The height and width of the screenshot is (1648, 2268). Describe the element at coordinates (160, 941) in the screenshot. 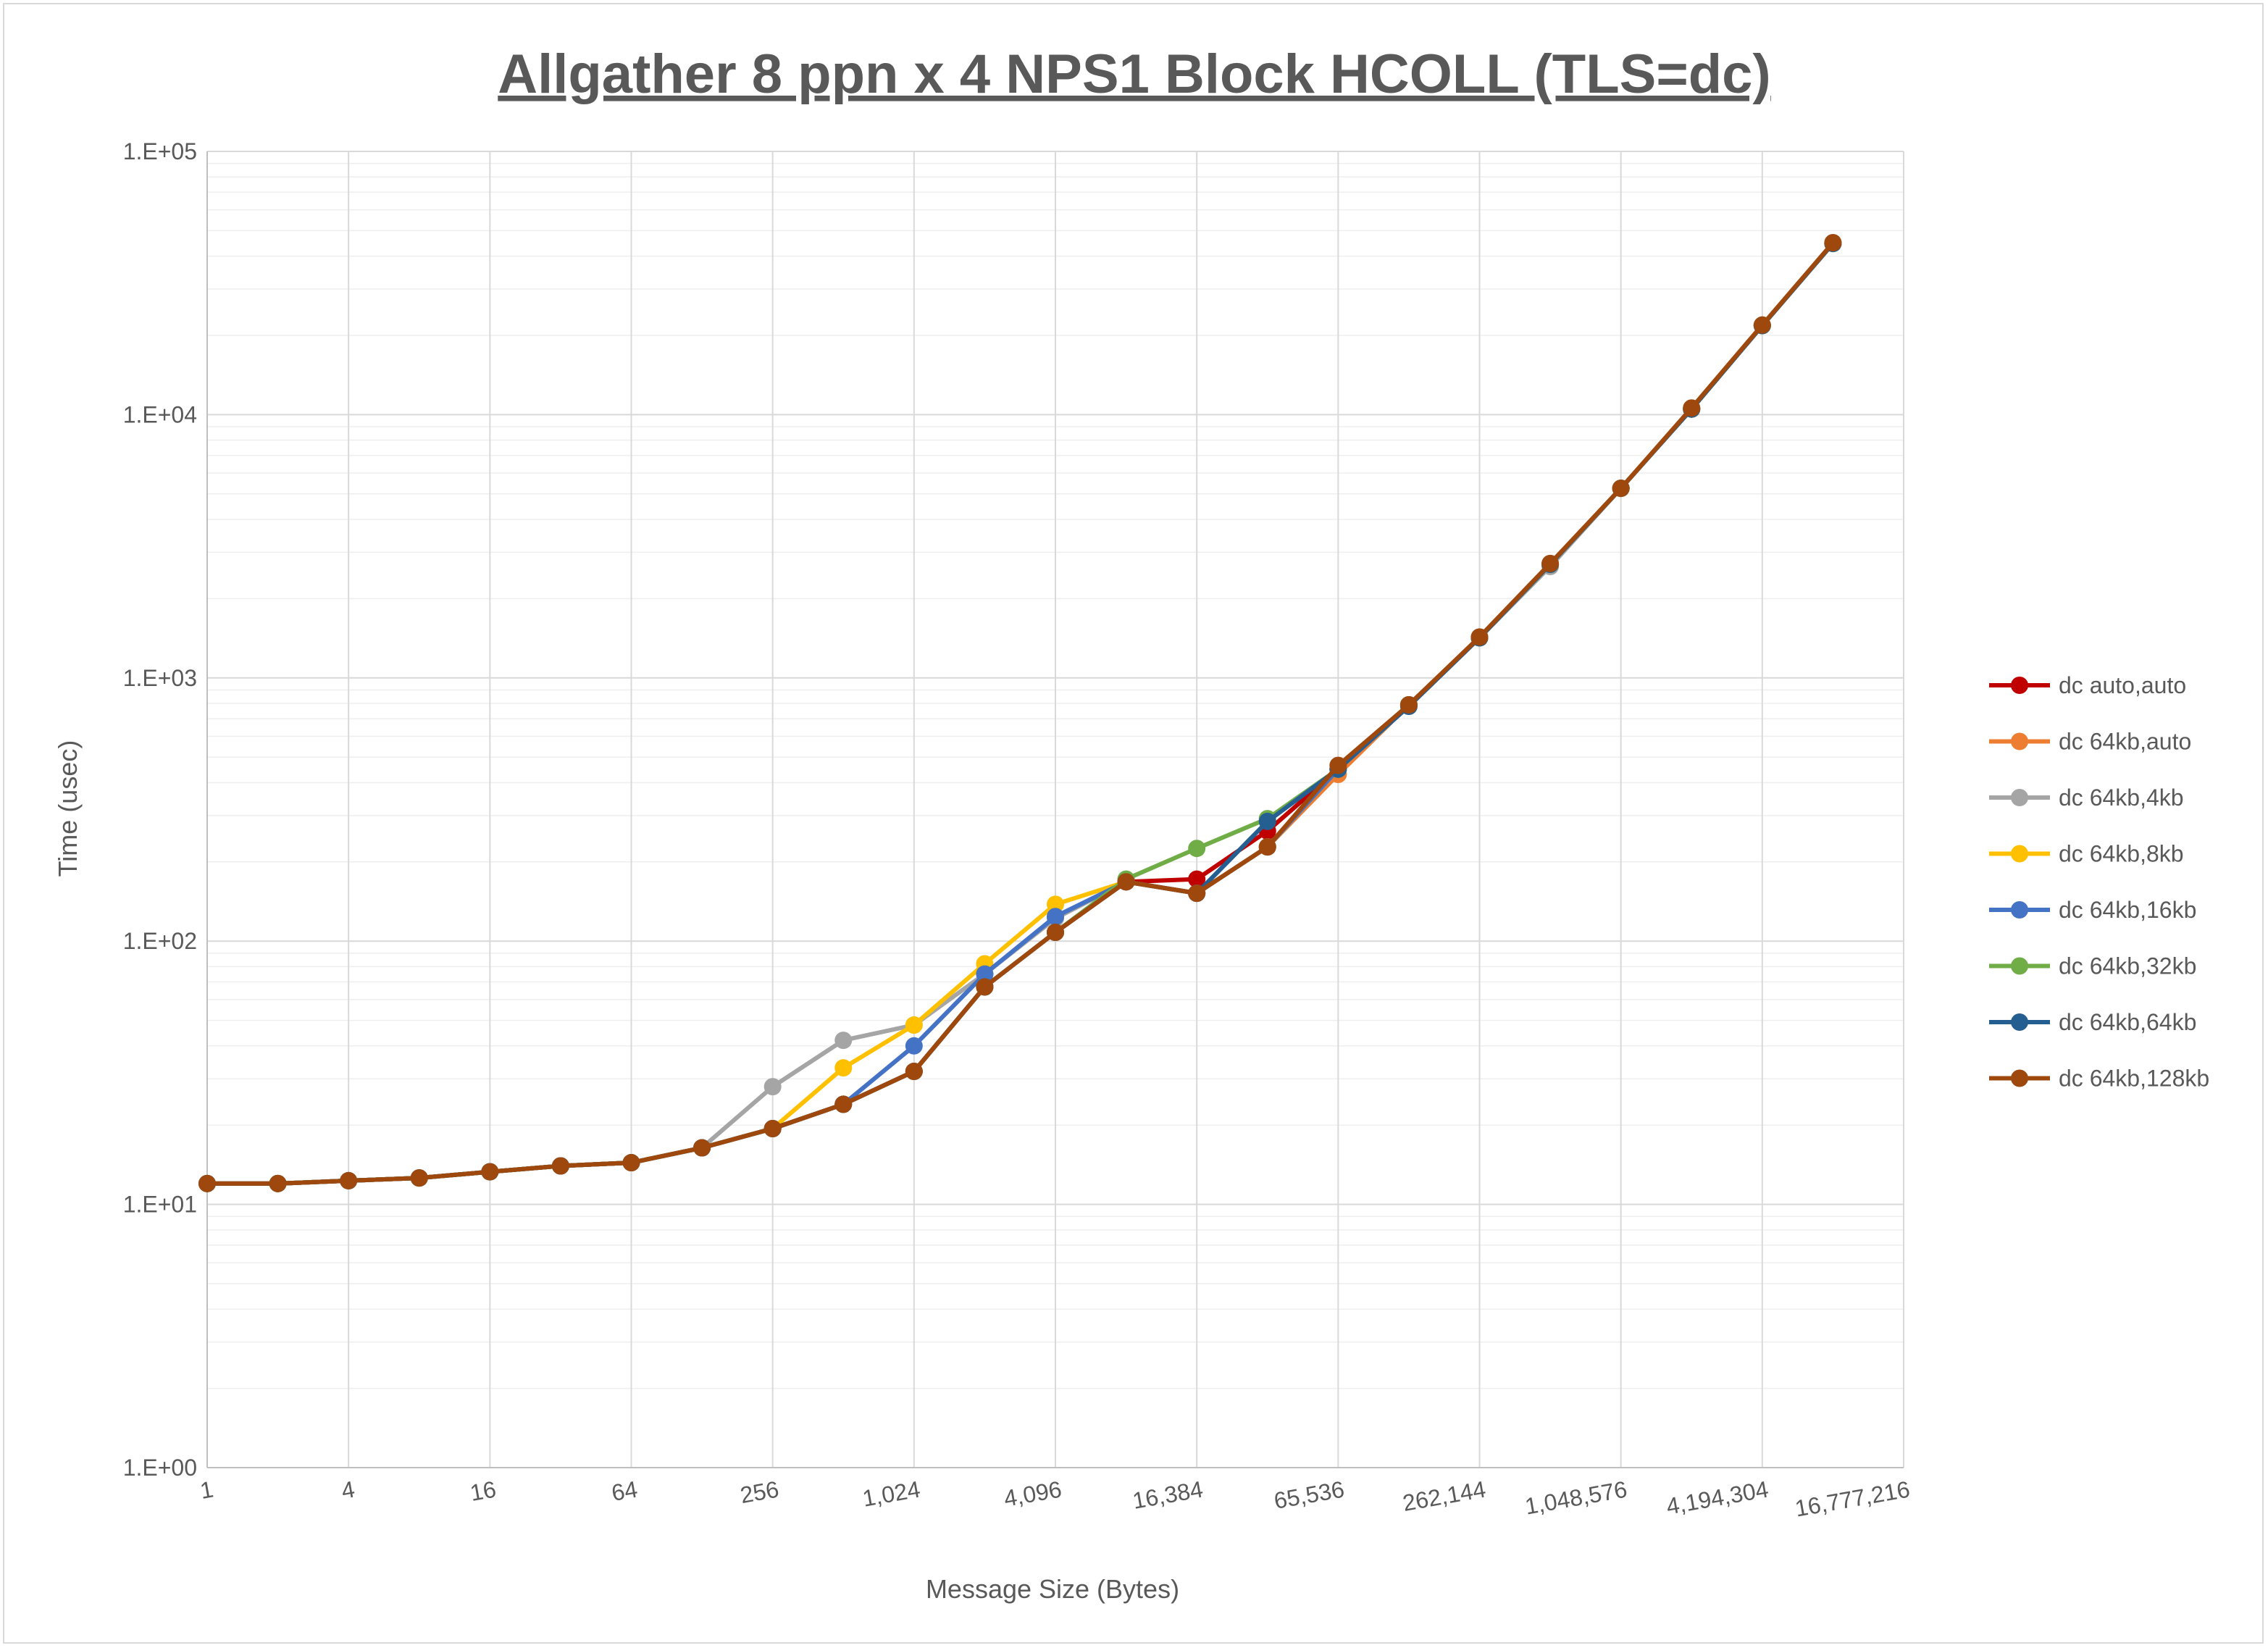

I see `y-tick-label: 1.E+02` at that location.